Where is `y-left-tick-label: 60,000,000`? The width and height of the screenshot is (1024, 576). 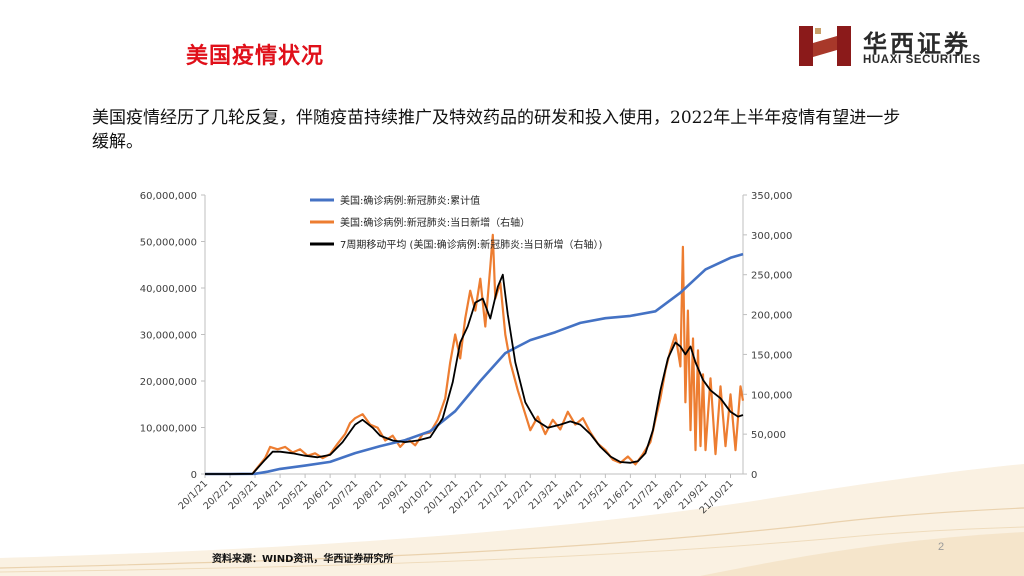 y-left-tick-label: 60,000,000 is located at coordinates (168, 196).